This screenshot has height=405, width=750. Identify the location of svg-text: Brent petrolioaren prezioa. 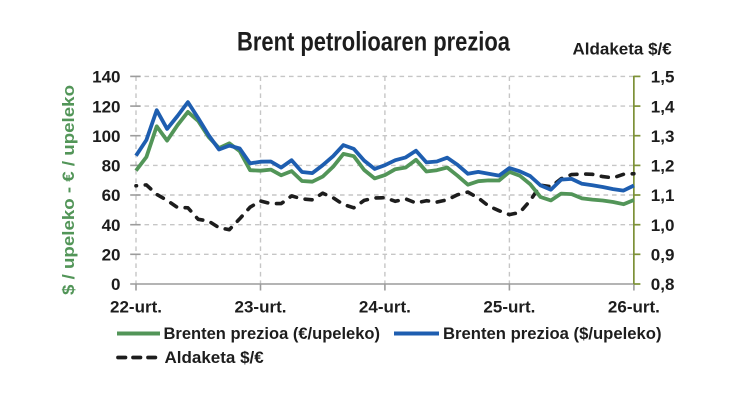
(373, 41).